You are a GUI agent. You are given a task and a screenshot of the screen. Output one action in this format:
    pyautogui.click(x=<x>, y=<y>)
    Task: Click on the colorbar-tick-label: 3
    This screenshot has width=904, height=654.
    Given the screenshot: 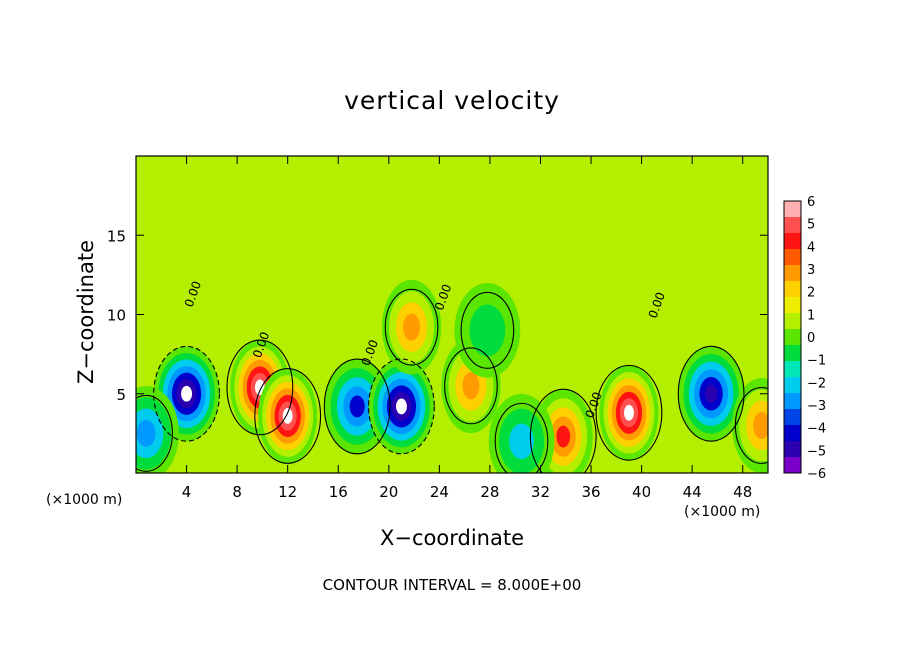 What is the action you would take?
    pyautogui.click(x=811, y=270)
    